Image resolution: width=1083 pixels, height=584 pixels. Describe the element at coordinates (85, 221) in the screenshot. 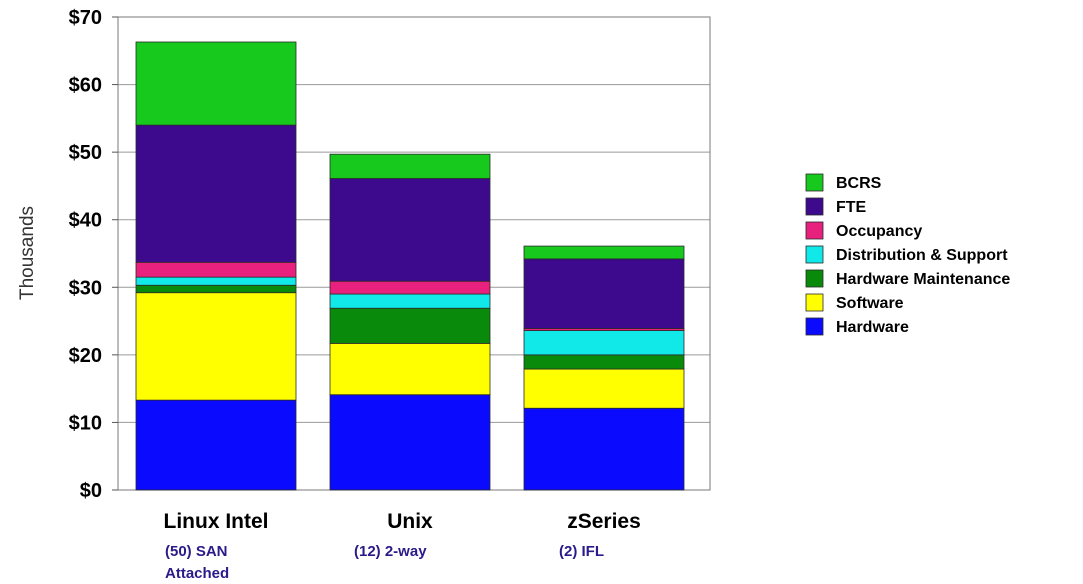

I see `y-tick-label: $40` at that location.